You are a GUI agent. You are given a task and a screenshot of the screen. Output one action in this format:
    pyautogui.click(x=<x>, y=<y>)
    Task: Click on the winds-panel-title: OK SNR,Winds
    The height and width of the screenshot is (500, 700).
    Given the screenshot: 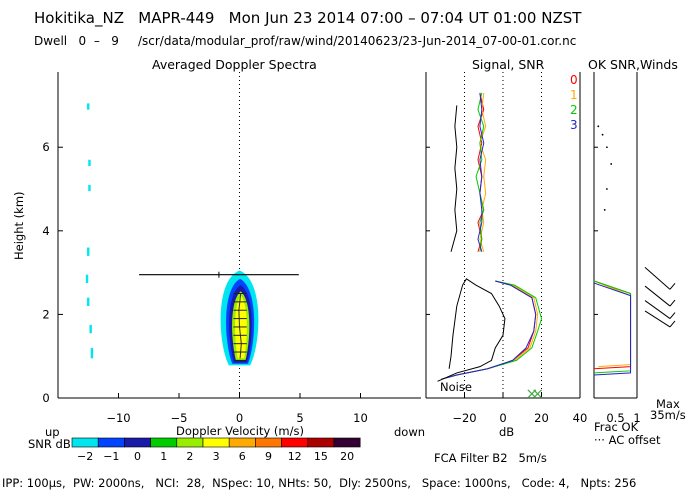 What is the action you would take?
    pyautogui.click(x=633, y=64)
    